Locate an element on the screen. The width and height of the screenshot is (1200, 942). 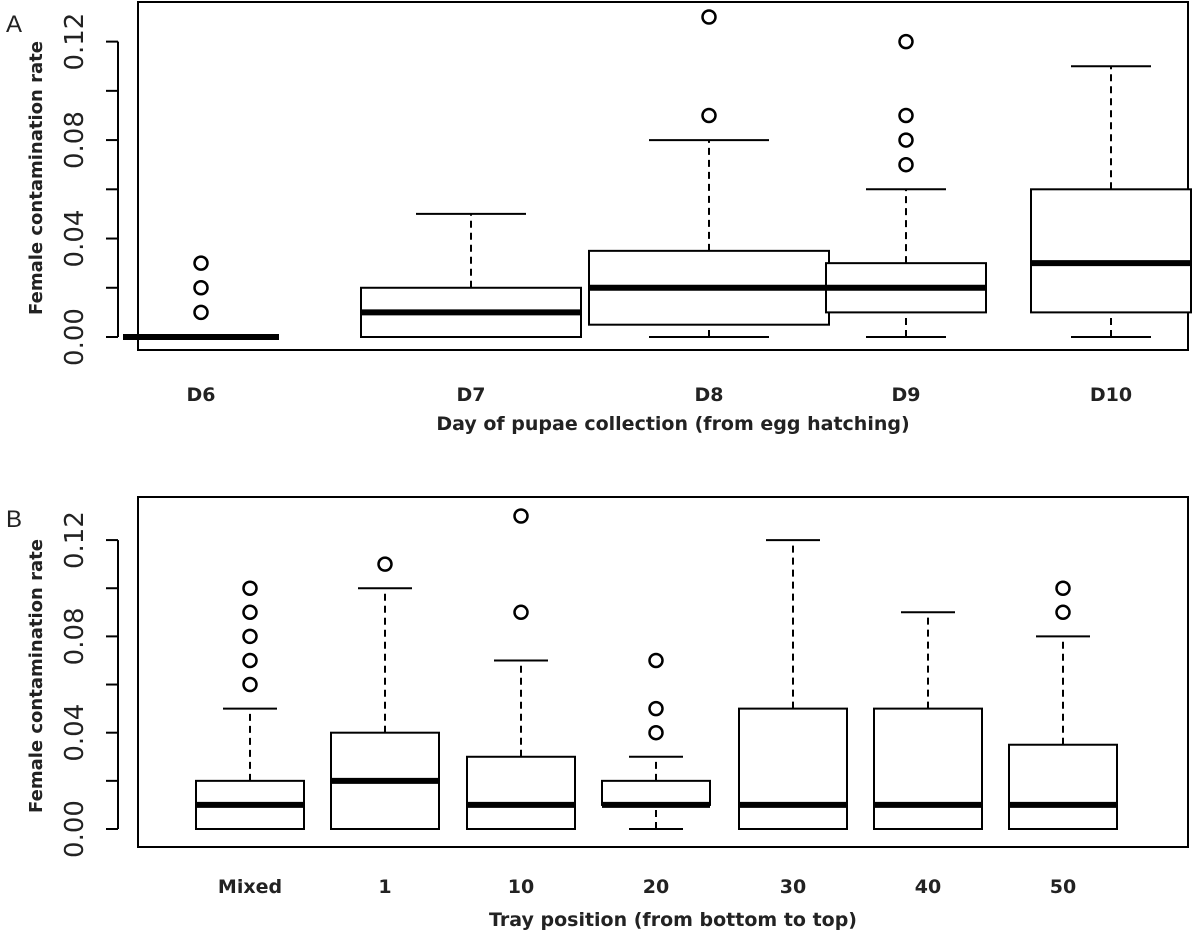
panel-b-40-category-label: 40 is located at coordinates (928, 887).